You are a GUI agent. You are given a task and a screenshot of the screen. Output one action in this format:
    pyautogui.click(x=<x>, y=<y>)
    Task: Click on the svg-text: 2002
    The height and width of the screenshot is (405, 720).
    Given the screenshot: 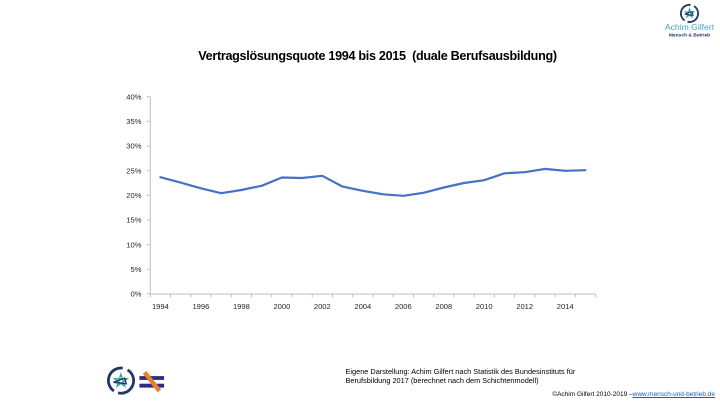 What is the action you would take?
    pyautogui.click(x=322, y=306)
    